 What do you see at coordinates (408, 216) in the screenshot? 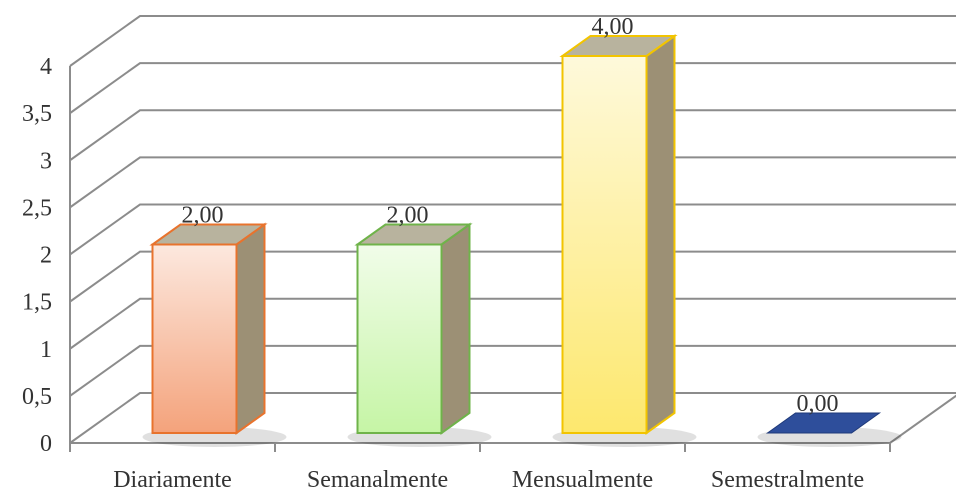
I see `data-label-semanalmente: 2,00` at bounding box center [408, 216].